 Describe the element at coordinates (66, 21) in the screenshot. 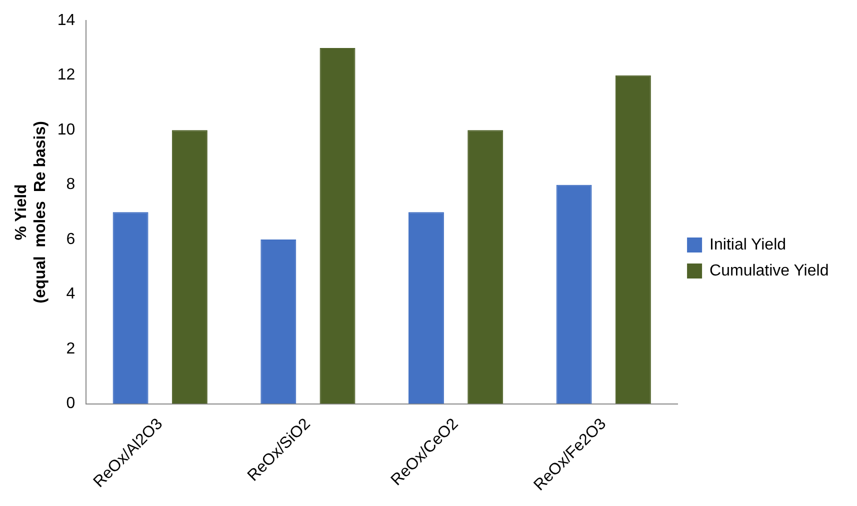

I see `y-tick-label: 14` at that location.